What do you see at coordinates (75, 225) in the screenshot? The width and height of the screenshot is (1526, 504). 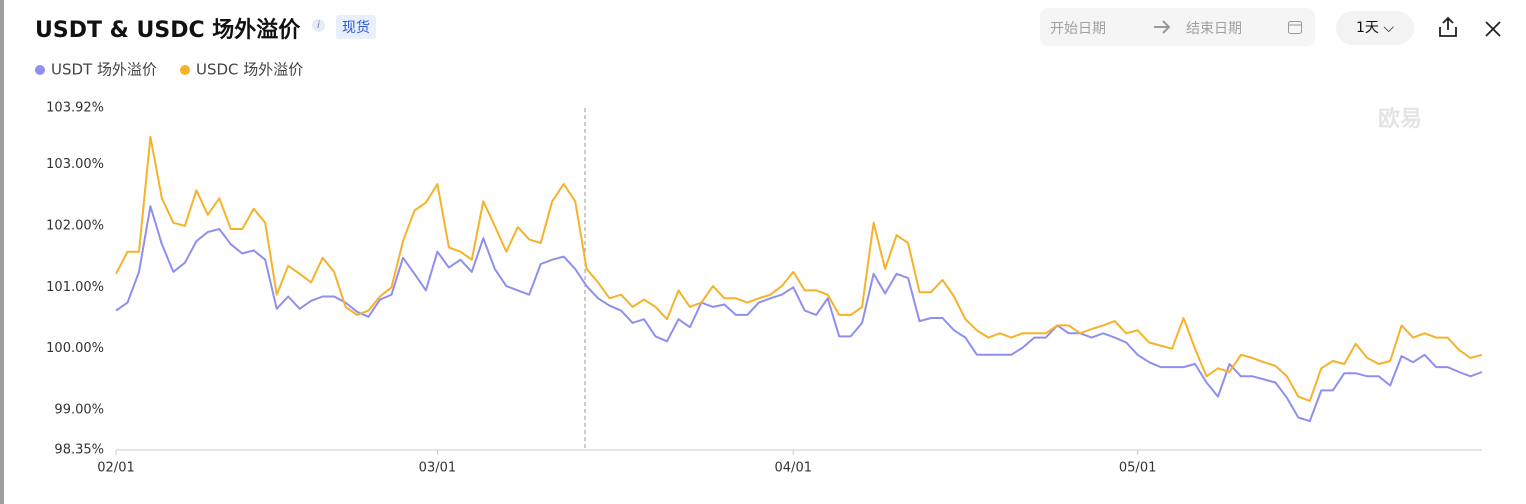 I see `y-tick-label: 102.00%` at bounding box center [75, 225].